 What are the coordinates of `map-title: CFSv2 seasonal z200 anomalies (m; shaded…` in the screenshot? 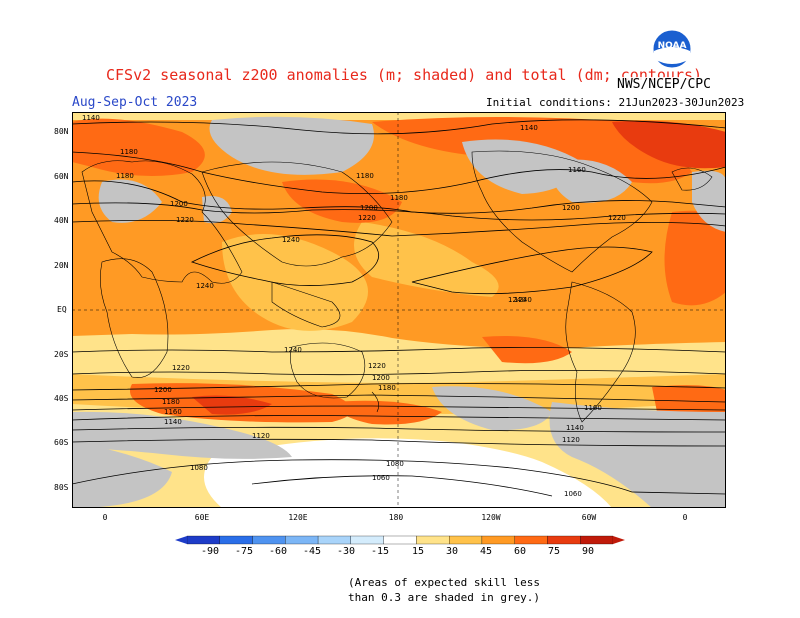 It's located at (404, 75).